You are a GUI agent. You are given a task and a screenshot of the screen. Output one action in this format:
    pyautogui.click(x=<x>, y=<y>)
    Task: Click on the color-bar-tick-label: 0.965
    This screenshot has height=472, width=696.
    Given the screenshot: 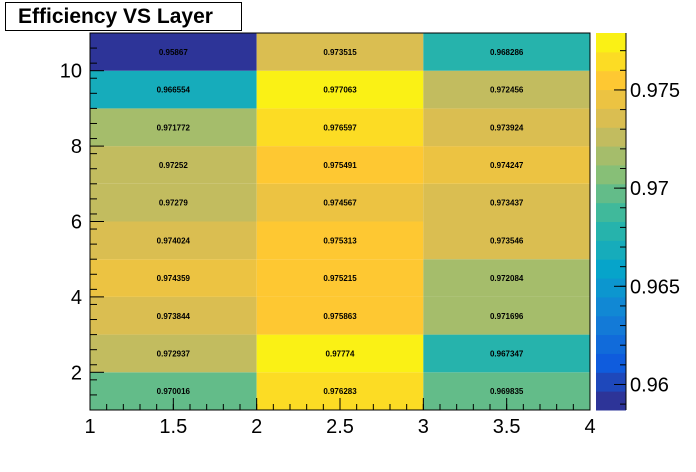 What is the action you would take?
    pyautogui.click(x=655, y=287)
    